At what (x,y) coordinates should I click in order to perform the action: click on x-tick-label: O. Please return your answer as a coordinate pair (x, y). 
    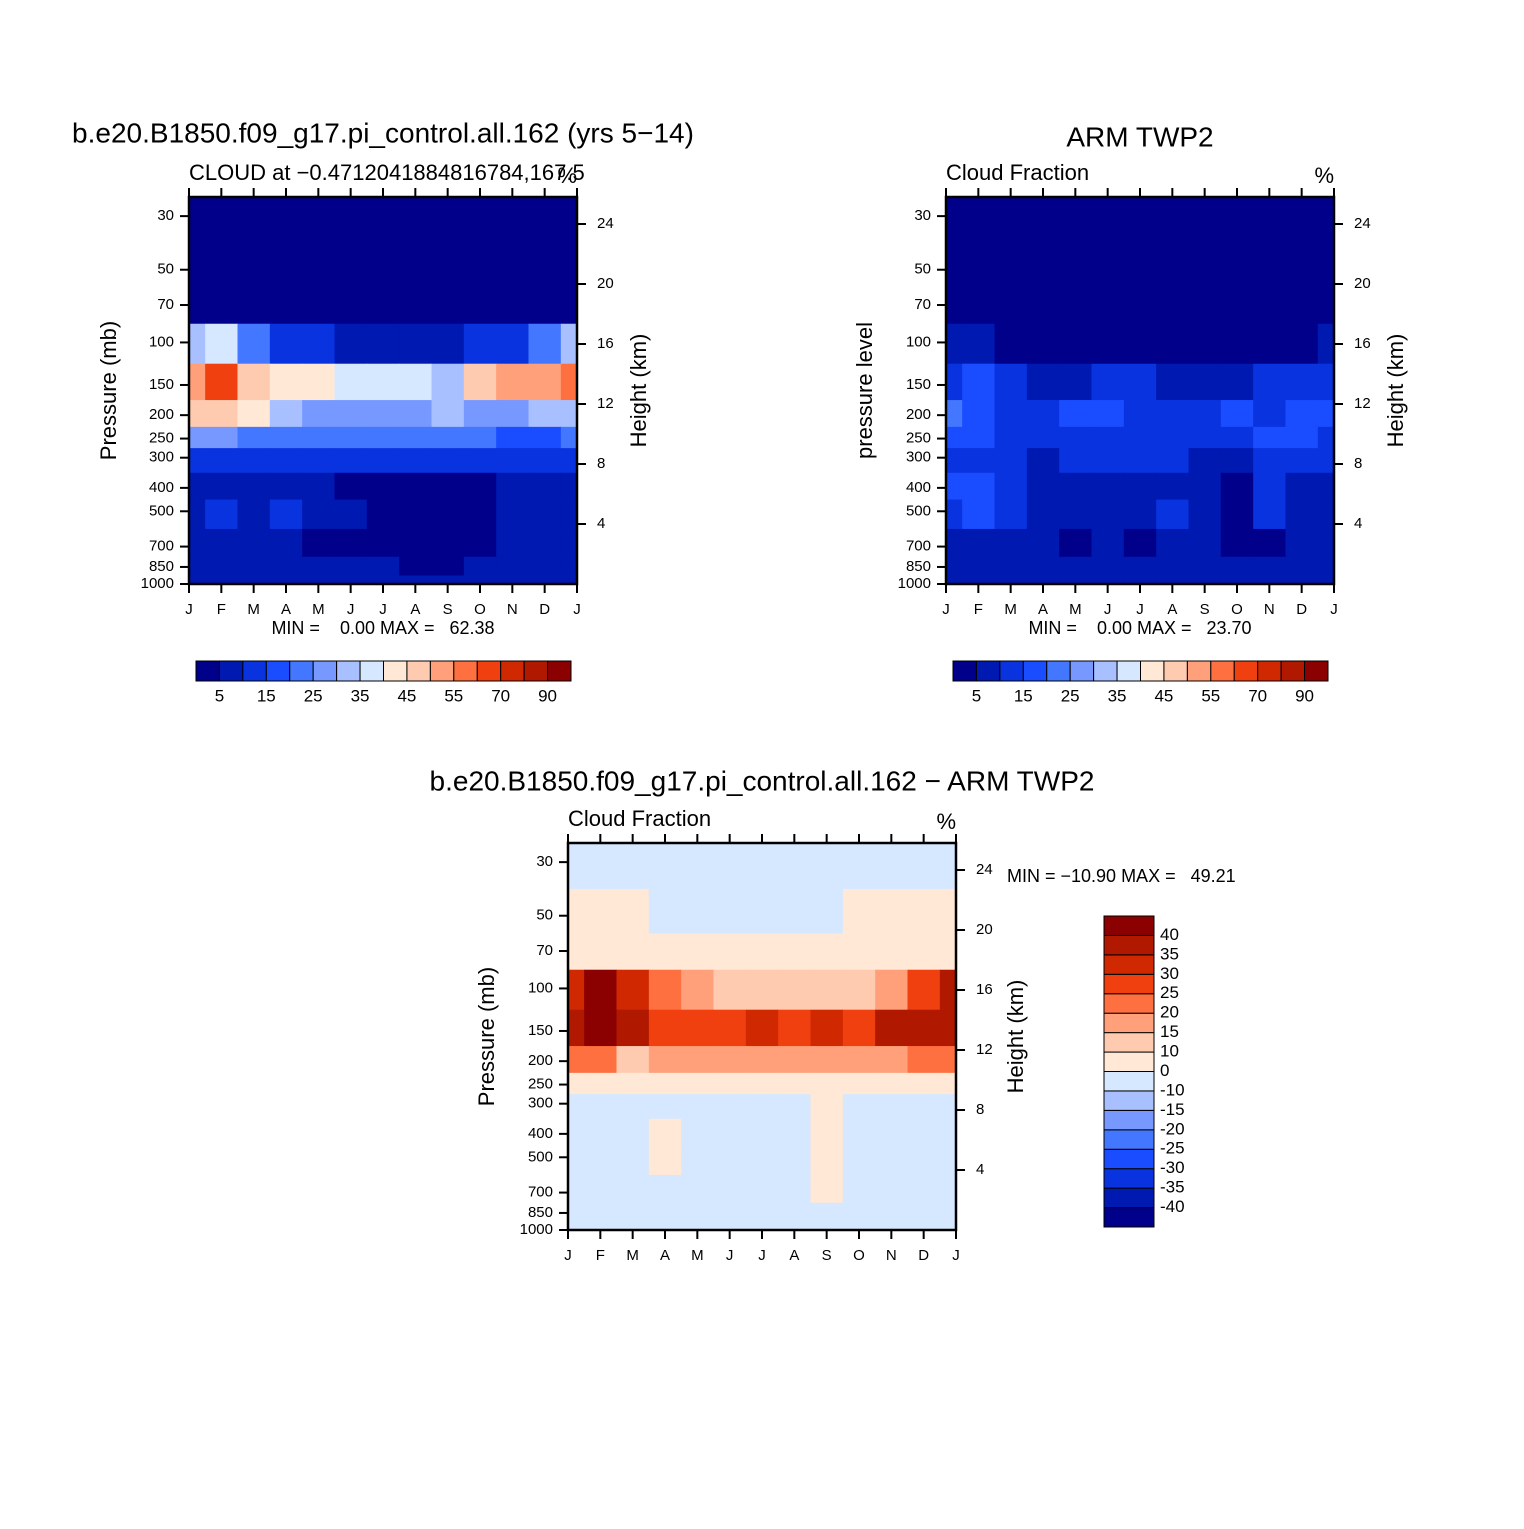
    Looking at the image, I should click on (859, 1255).